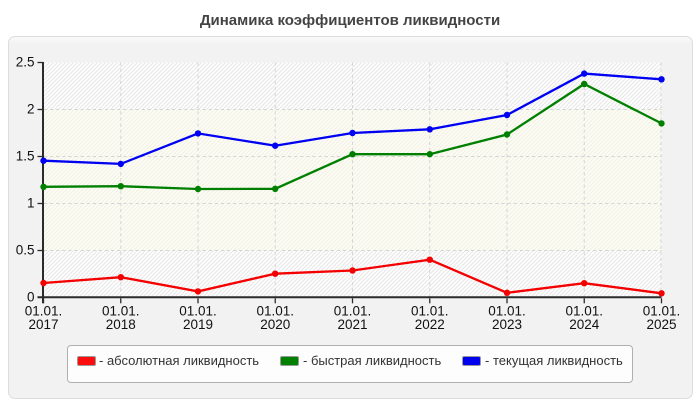 This screenshot has width=700, height=400. What do you see at coordinates (198, 324) in the screenshot?
I see `svg-text: 2019` at bounding box center [198, 324].